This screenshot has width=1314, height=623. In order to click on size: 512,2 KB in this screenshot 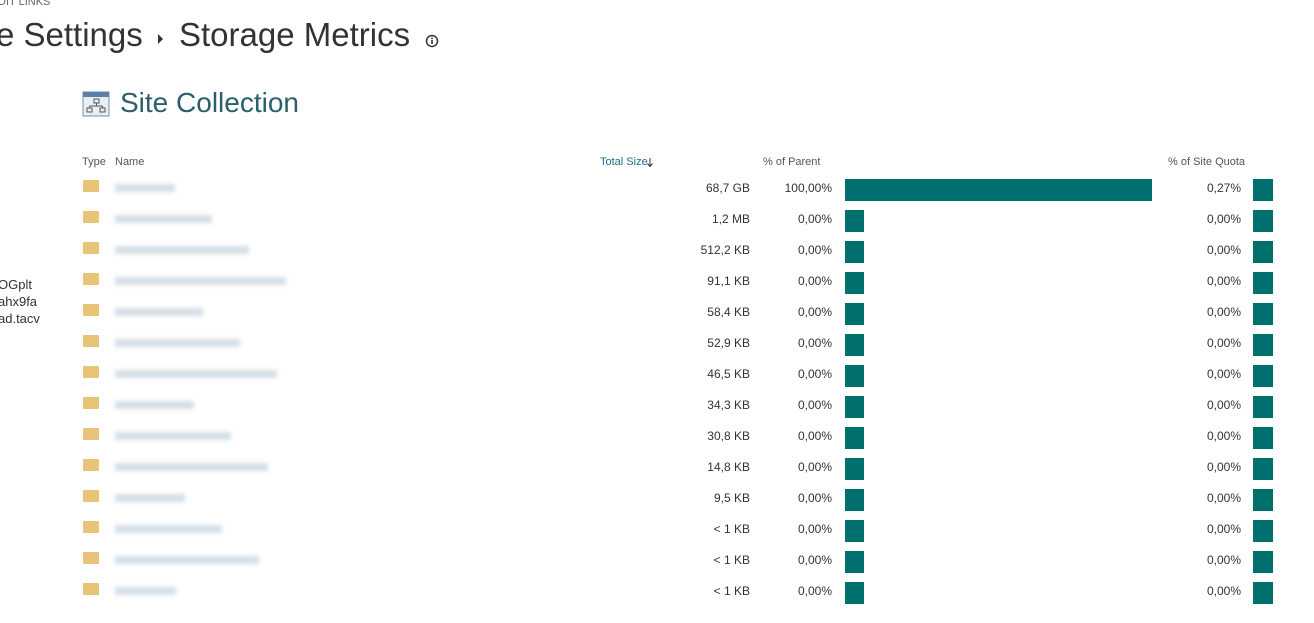, I will do `click(725, 250)`.